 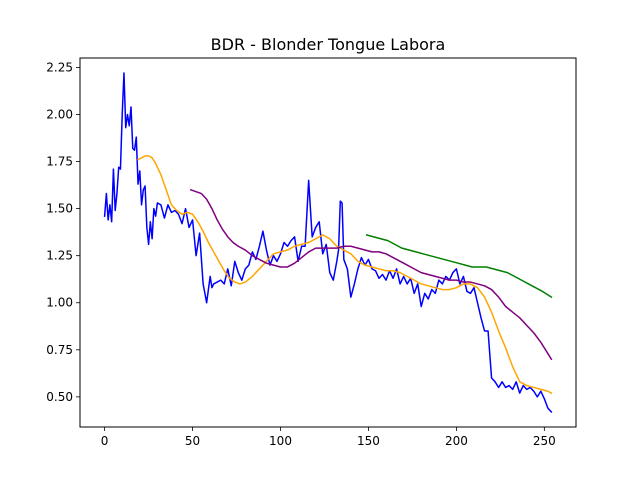 What do you see at coordinates (59, 303) in the screenshot?
I see `y-tick-label: 1.00` at bounding box center [59, 303].